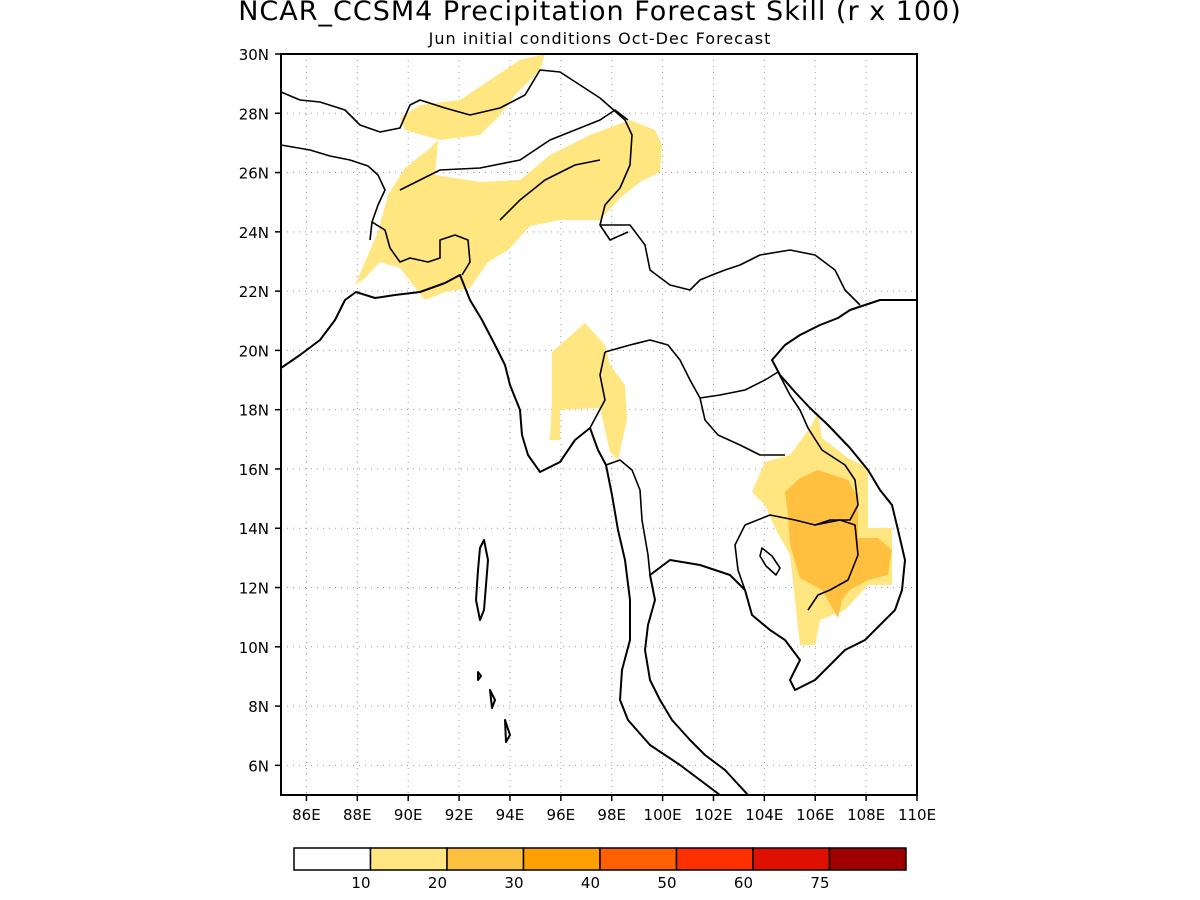 This screenshot has height=900, width=1200. What do you see at coordinates (258, 766) in the screenshot?
I see `lat-label: 6N` at bounding box center [258, 766].